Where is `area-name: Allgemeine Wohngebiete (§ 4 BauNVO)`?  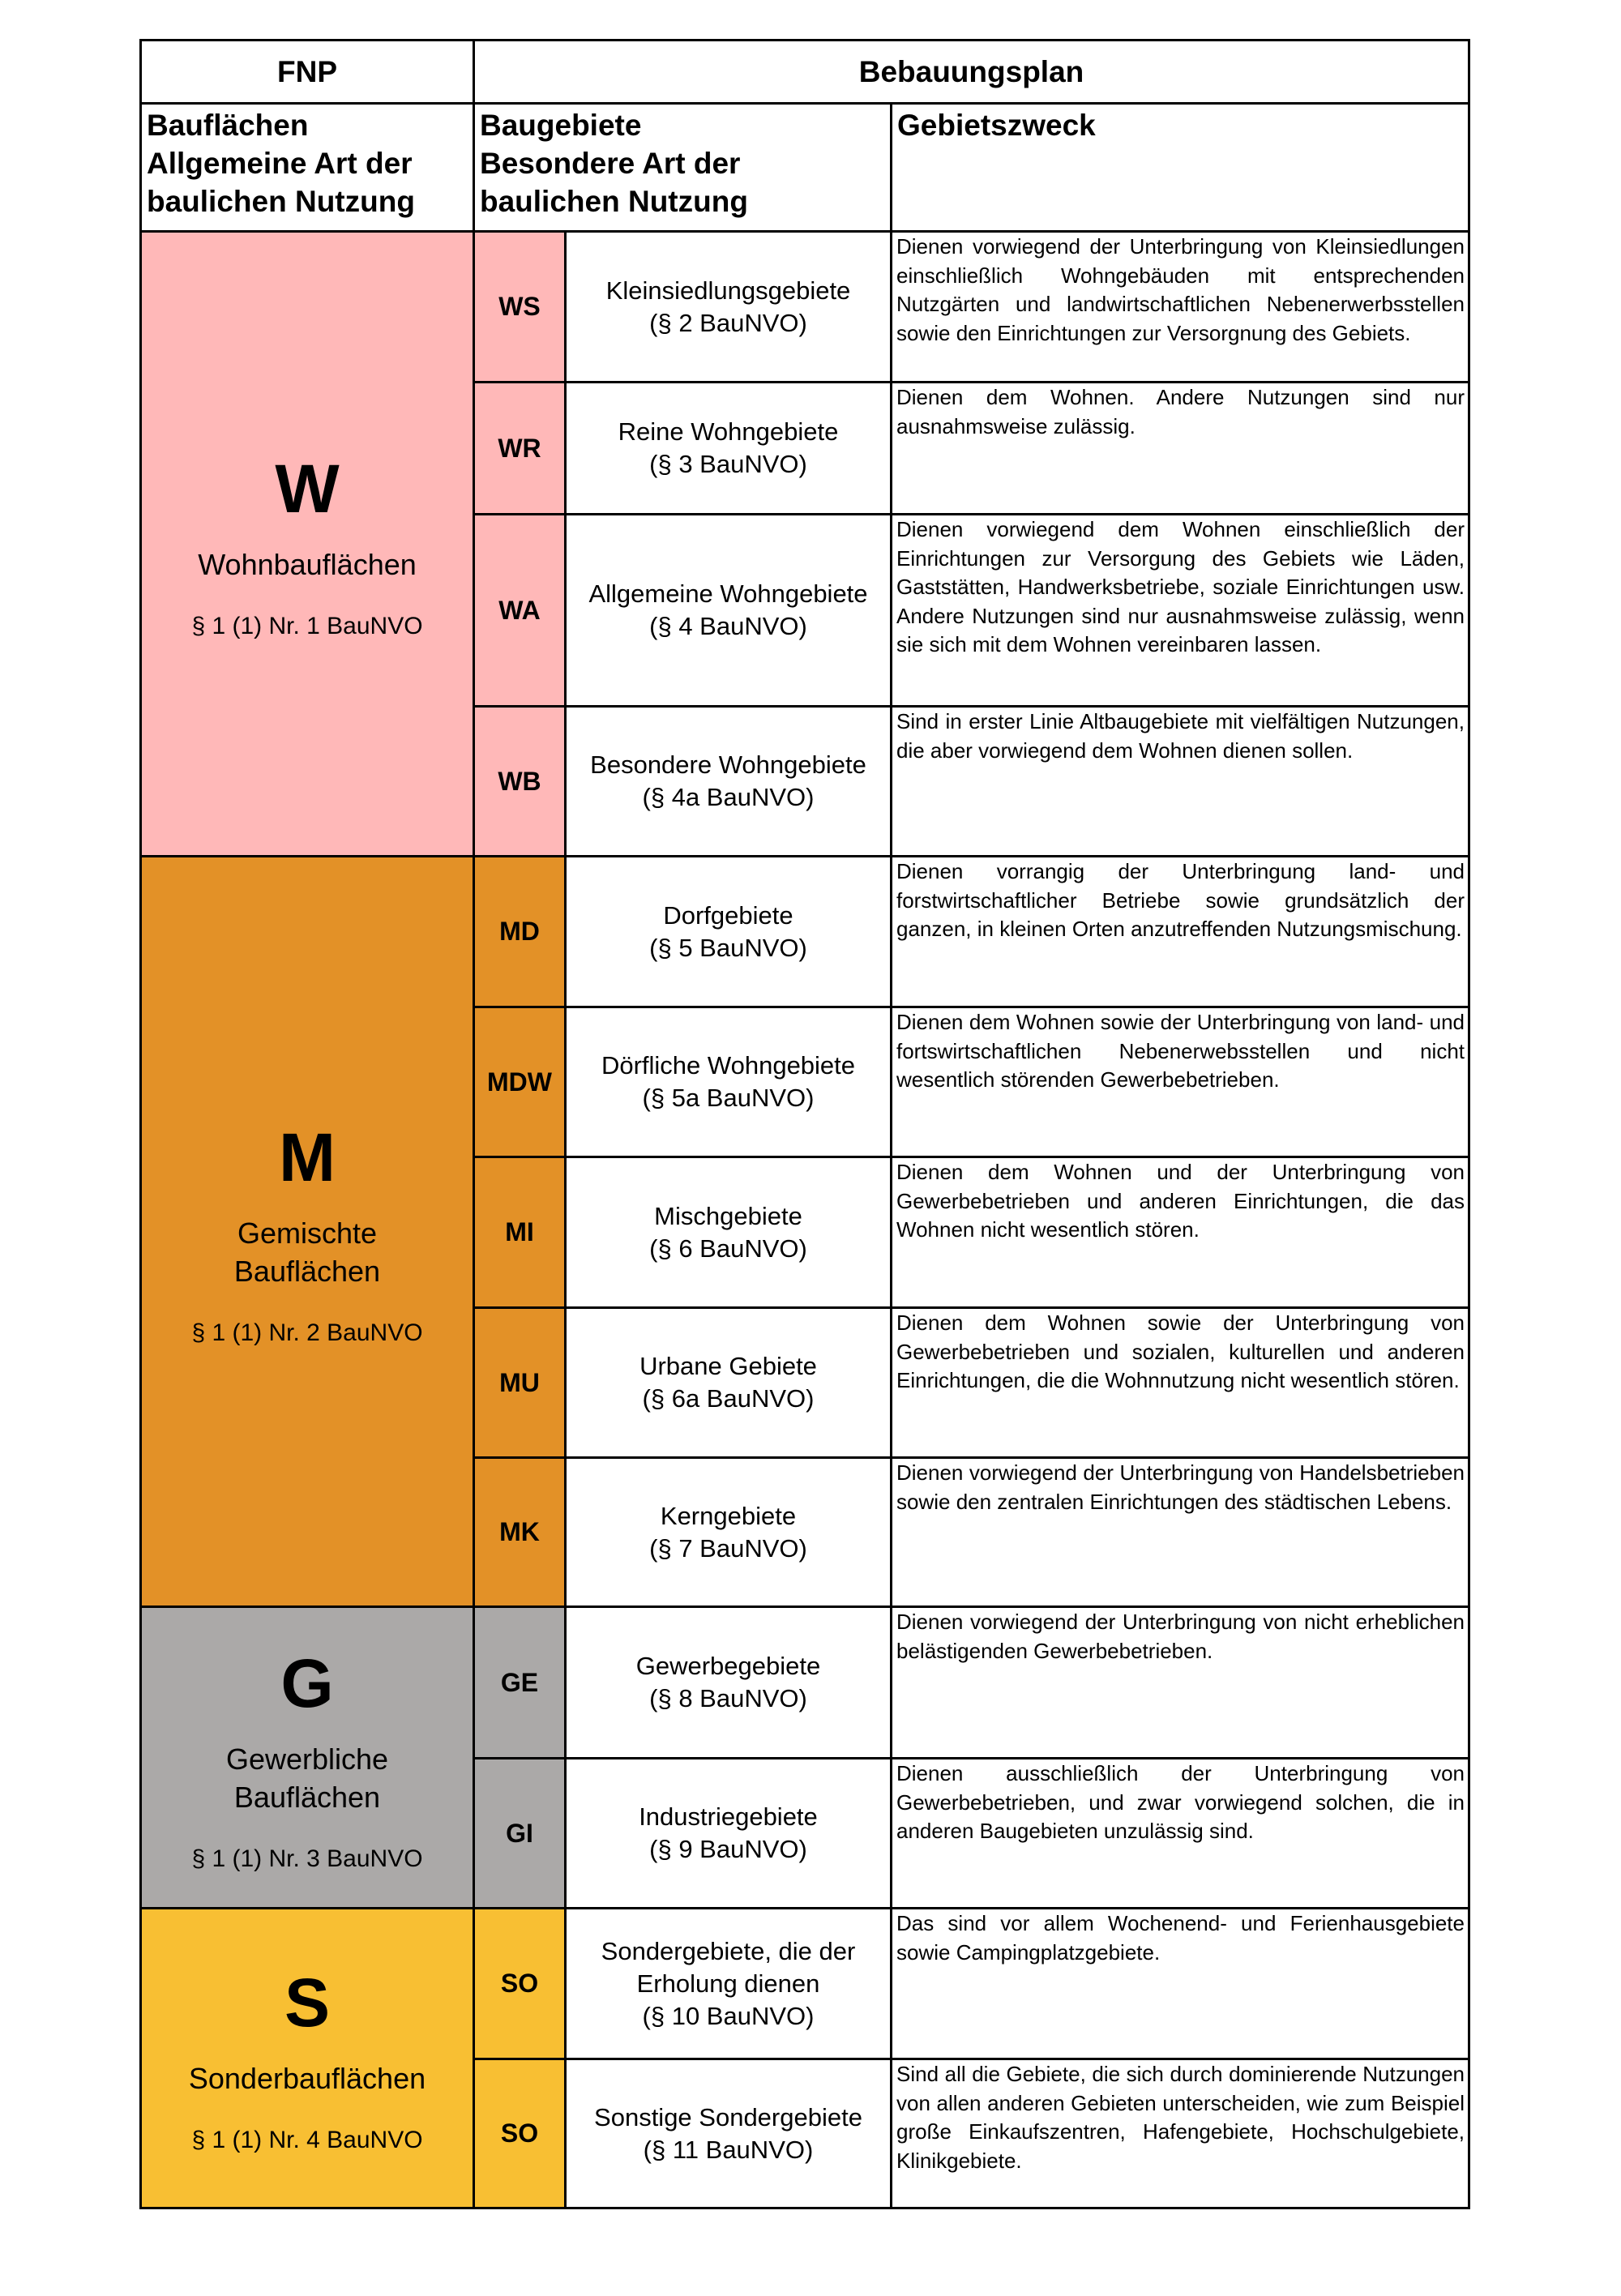 area-name: Allgemeine Wohngebiete (§ 4 BauNVO) is located at coordinates (728, 610).